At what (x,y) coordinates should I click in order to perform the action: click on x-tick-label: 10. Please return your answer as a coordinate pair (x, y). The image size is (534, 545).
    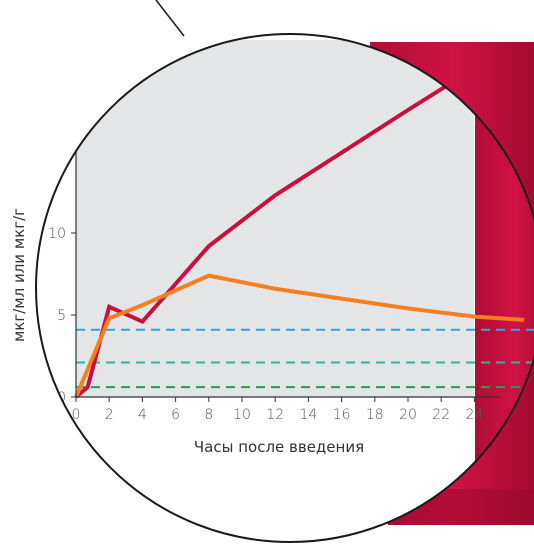
    Looking at the image, I should click on (242, 415).